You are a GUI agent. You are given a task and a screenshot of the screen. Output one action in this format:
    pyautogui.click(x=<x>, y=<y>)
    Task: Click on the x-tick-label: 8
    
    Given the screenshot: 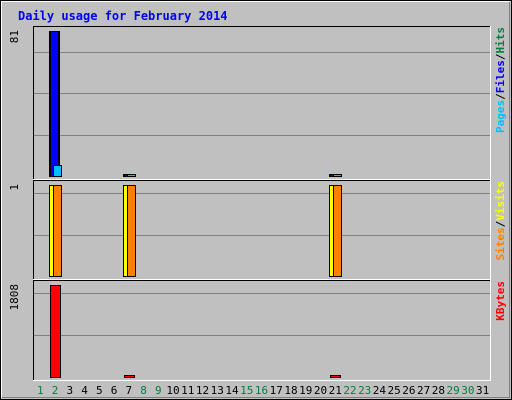 What is the action you would take?
    pyautogui.click(x=143, y=390)
    